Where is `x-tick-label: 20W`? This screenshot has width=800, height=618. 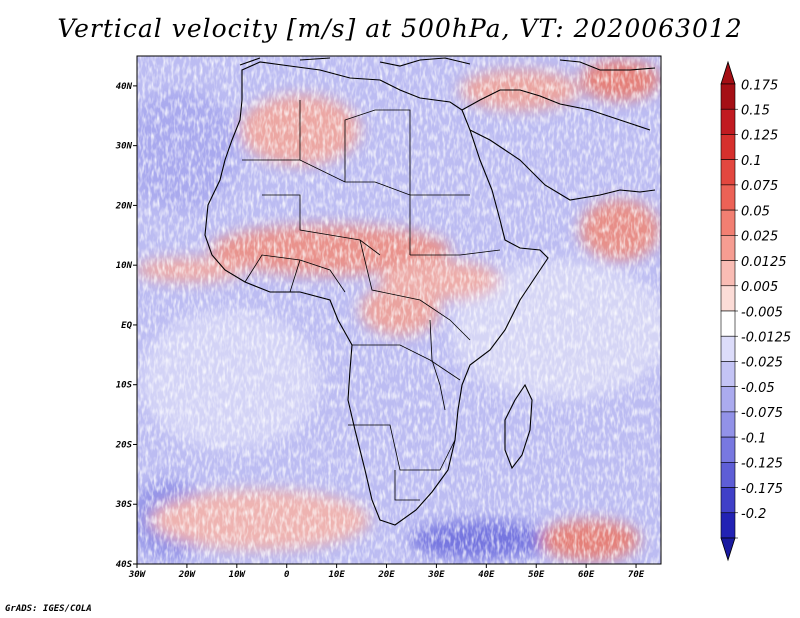
x-tick-label: 20W is located at coordinates (187, 575).